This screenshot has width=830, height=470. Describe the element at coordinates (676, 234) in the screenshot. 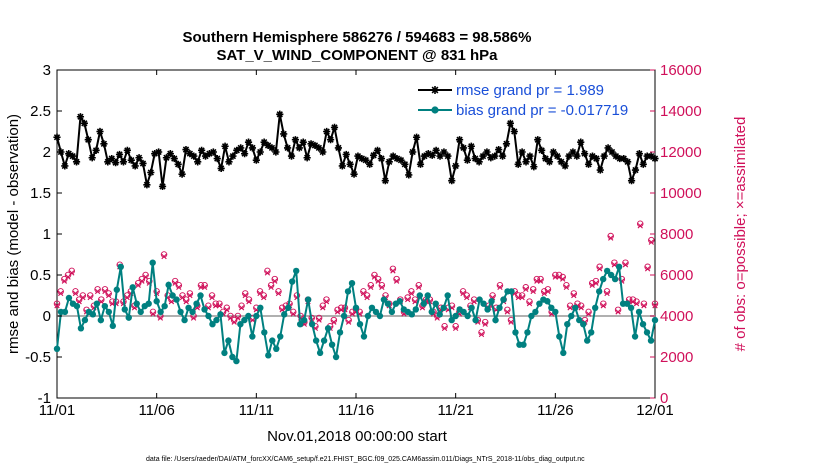

I see `y-right-tick-label: 8000` at that location.